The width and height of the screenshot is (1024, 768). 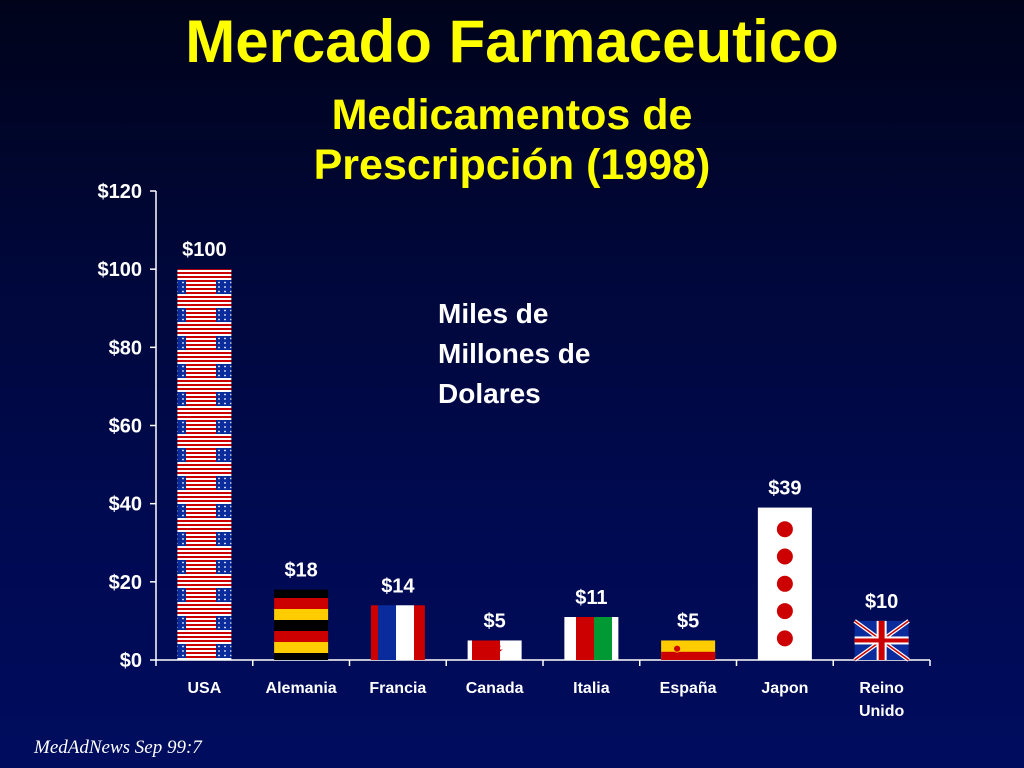 I want to click on data-label: $11, so click(x=591, y=598).